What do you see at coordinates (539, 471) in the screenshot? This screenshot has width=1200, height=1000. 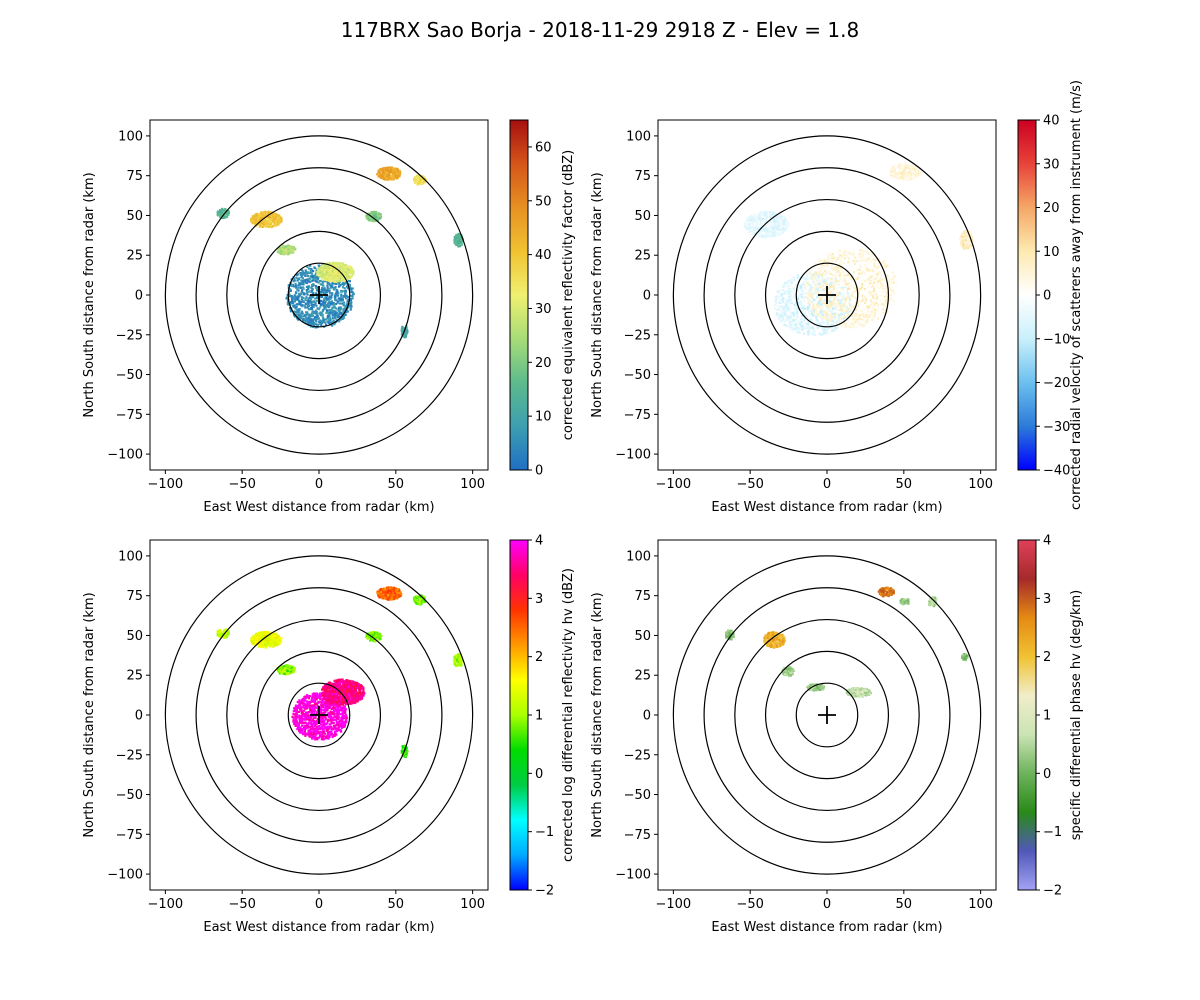 I see `colorbar-tick-label: 0` at bounding box center [539, 471].